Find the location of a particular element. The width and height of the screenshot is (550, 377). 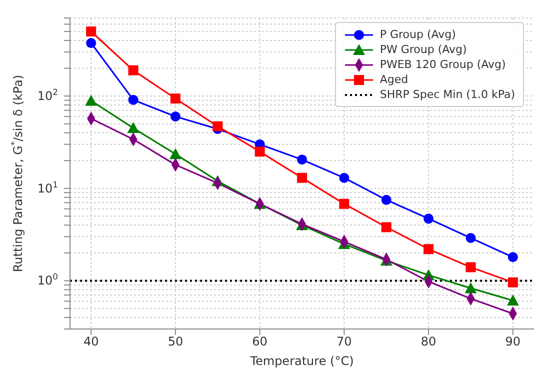

legend-label: PW Group (Avg) is located at coordinates (423, 49).